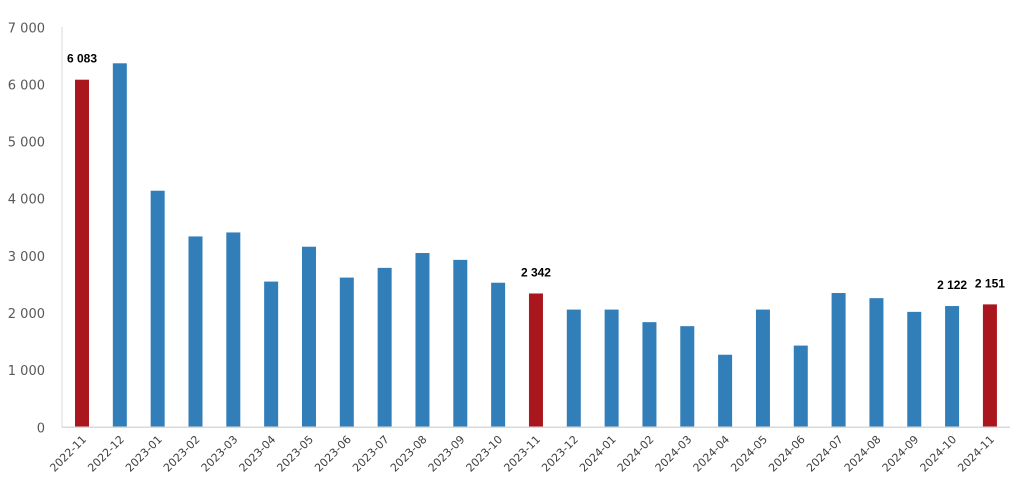 The image size is (1024, 495). What do you see at coordinates (333, 454) in the screenshot?
I see `x-tick-label: 2023-06` at bounding box center [333, 454].